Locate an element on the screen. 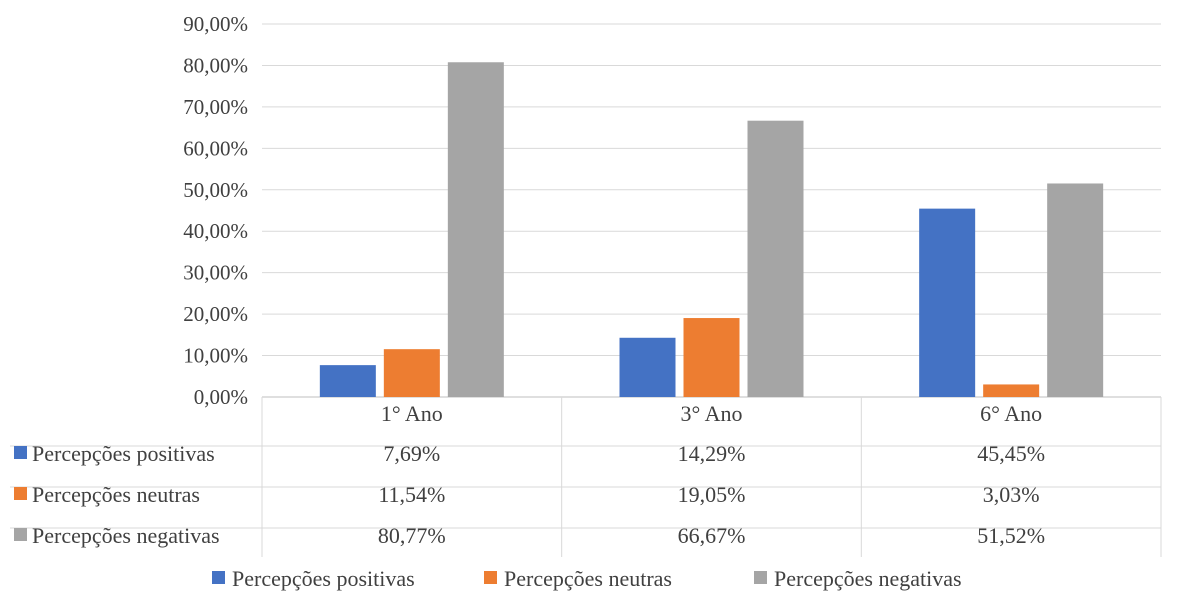  y-tick-label: 20,00% is located at coordinates (215, 314).